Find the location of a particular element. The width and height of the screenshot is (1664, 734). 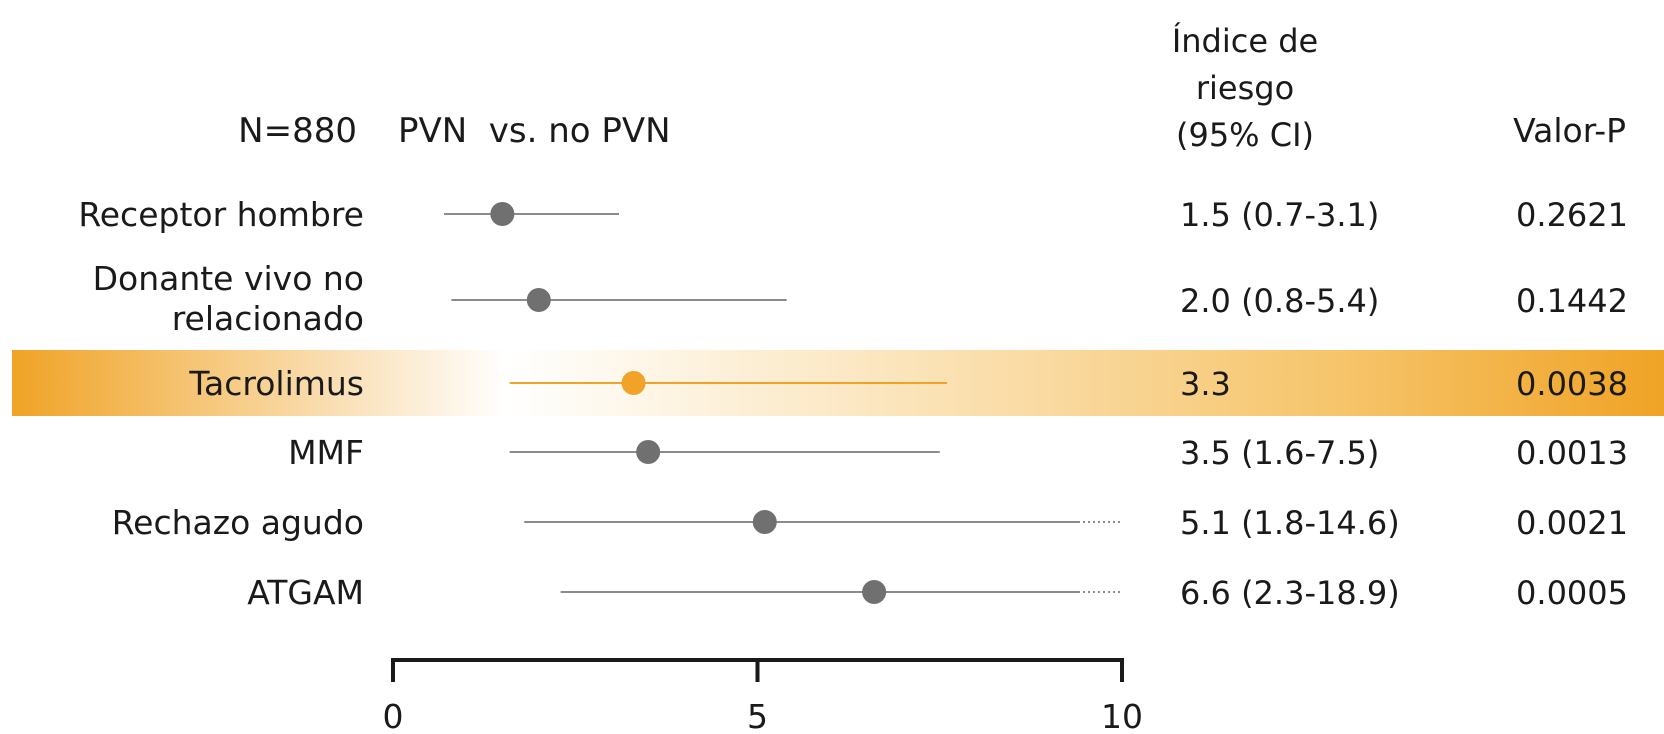

hr-ci-text: 2.0 (0.8-5.4) is located at coordinates (1279, 301).